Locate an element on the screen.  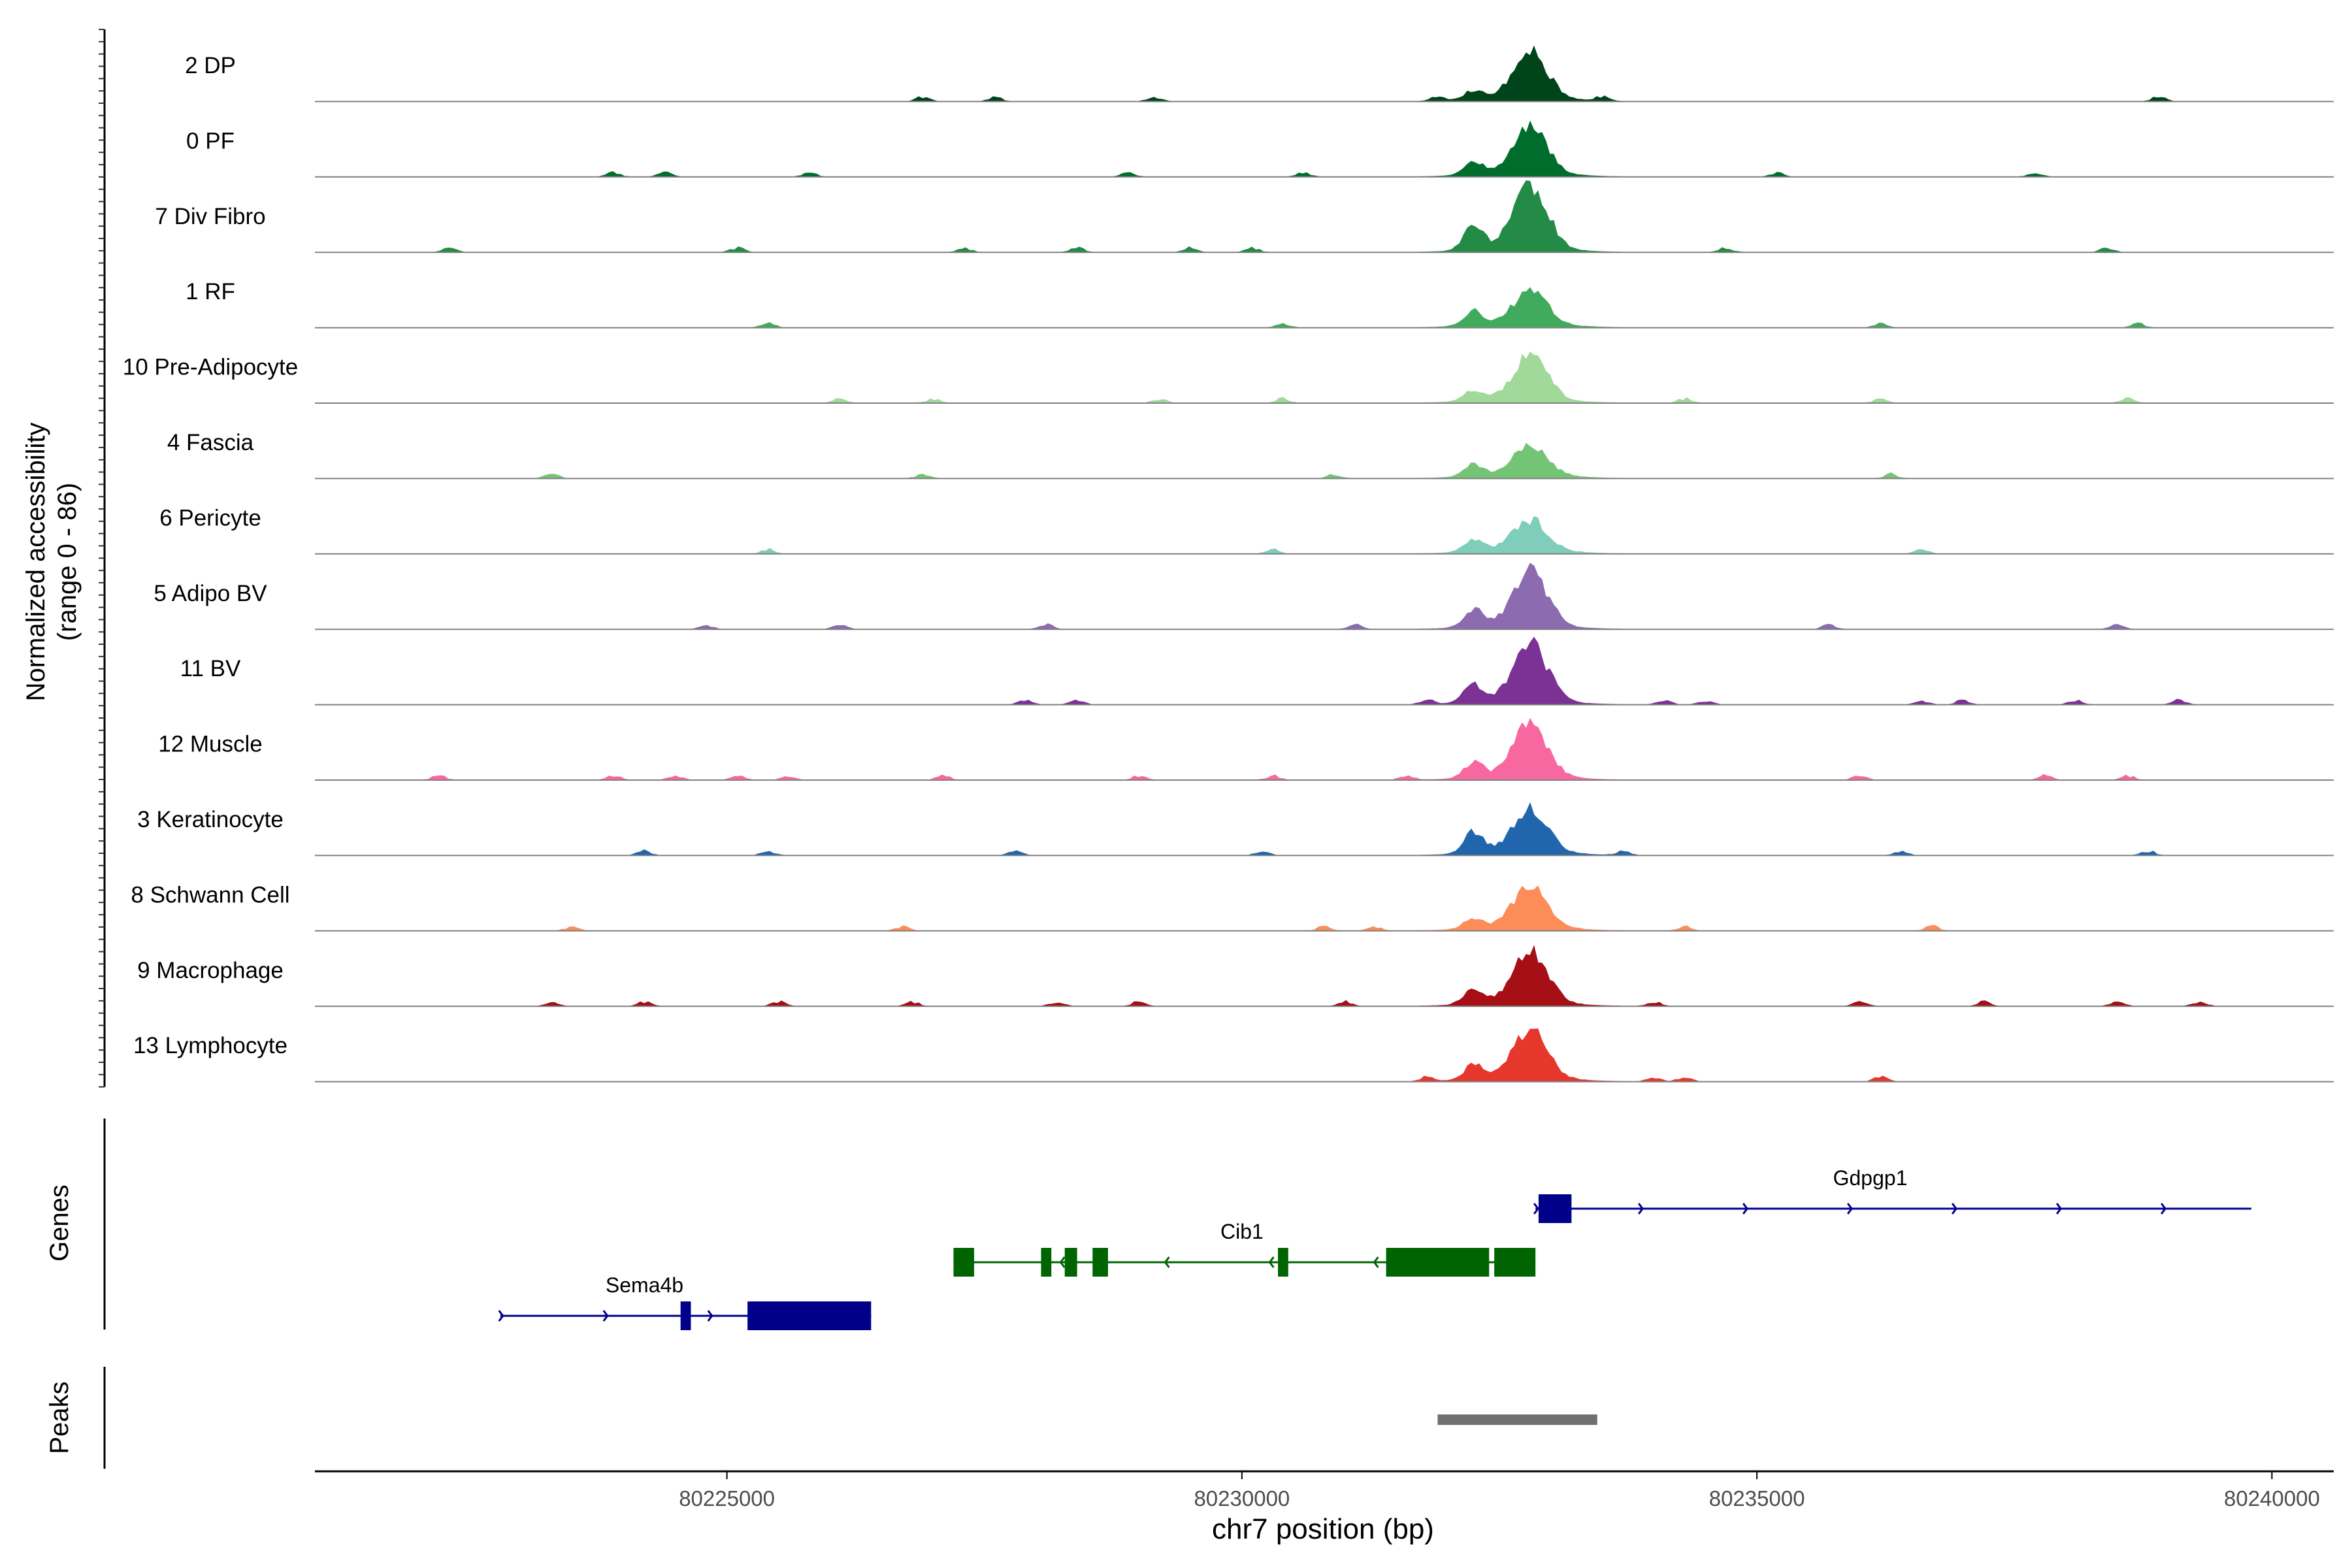
track-label: 4 Fascia is located at coordinates (210, 442).